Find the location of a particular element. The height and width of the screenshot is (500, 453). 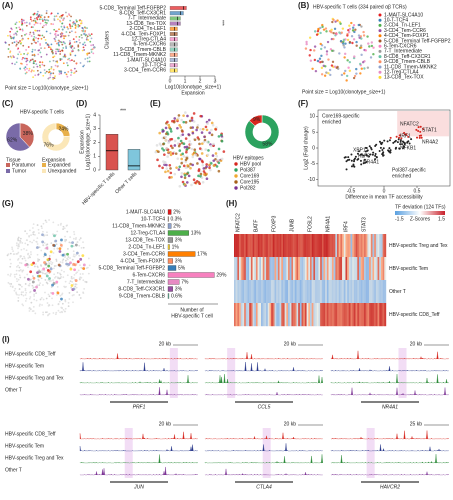

panel-label: (I) is located at coordinates (6, 339).